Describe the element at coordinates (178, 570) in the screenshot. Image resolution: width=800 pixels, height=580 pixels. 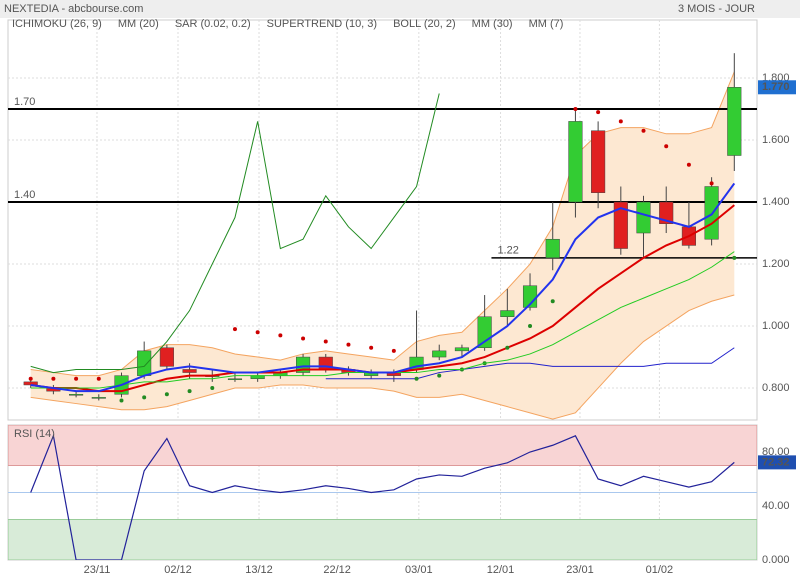
I see `x-tick-label: 02/12` at that location.